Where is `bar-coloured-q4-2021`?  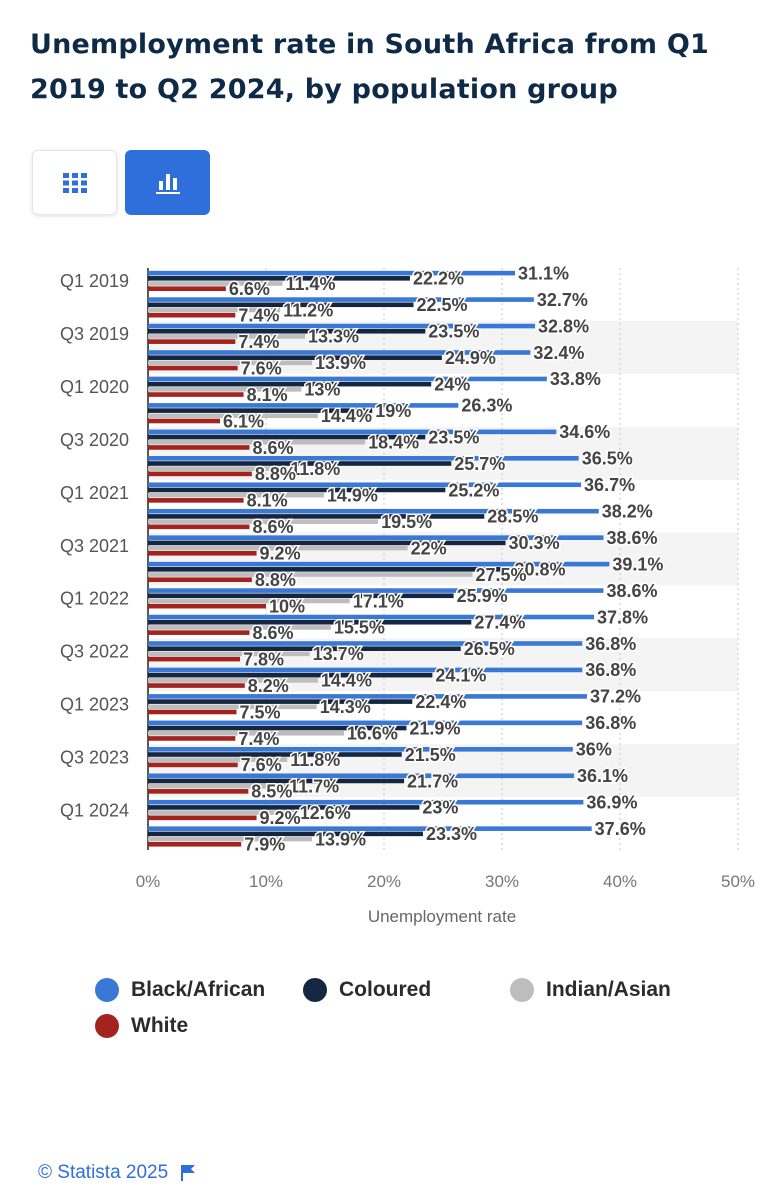
bar-coloured-q4-2021 is located at coordinates (330, 569).